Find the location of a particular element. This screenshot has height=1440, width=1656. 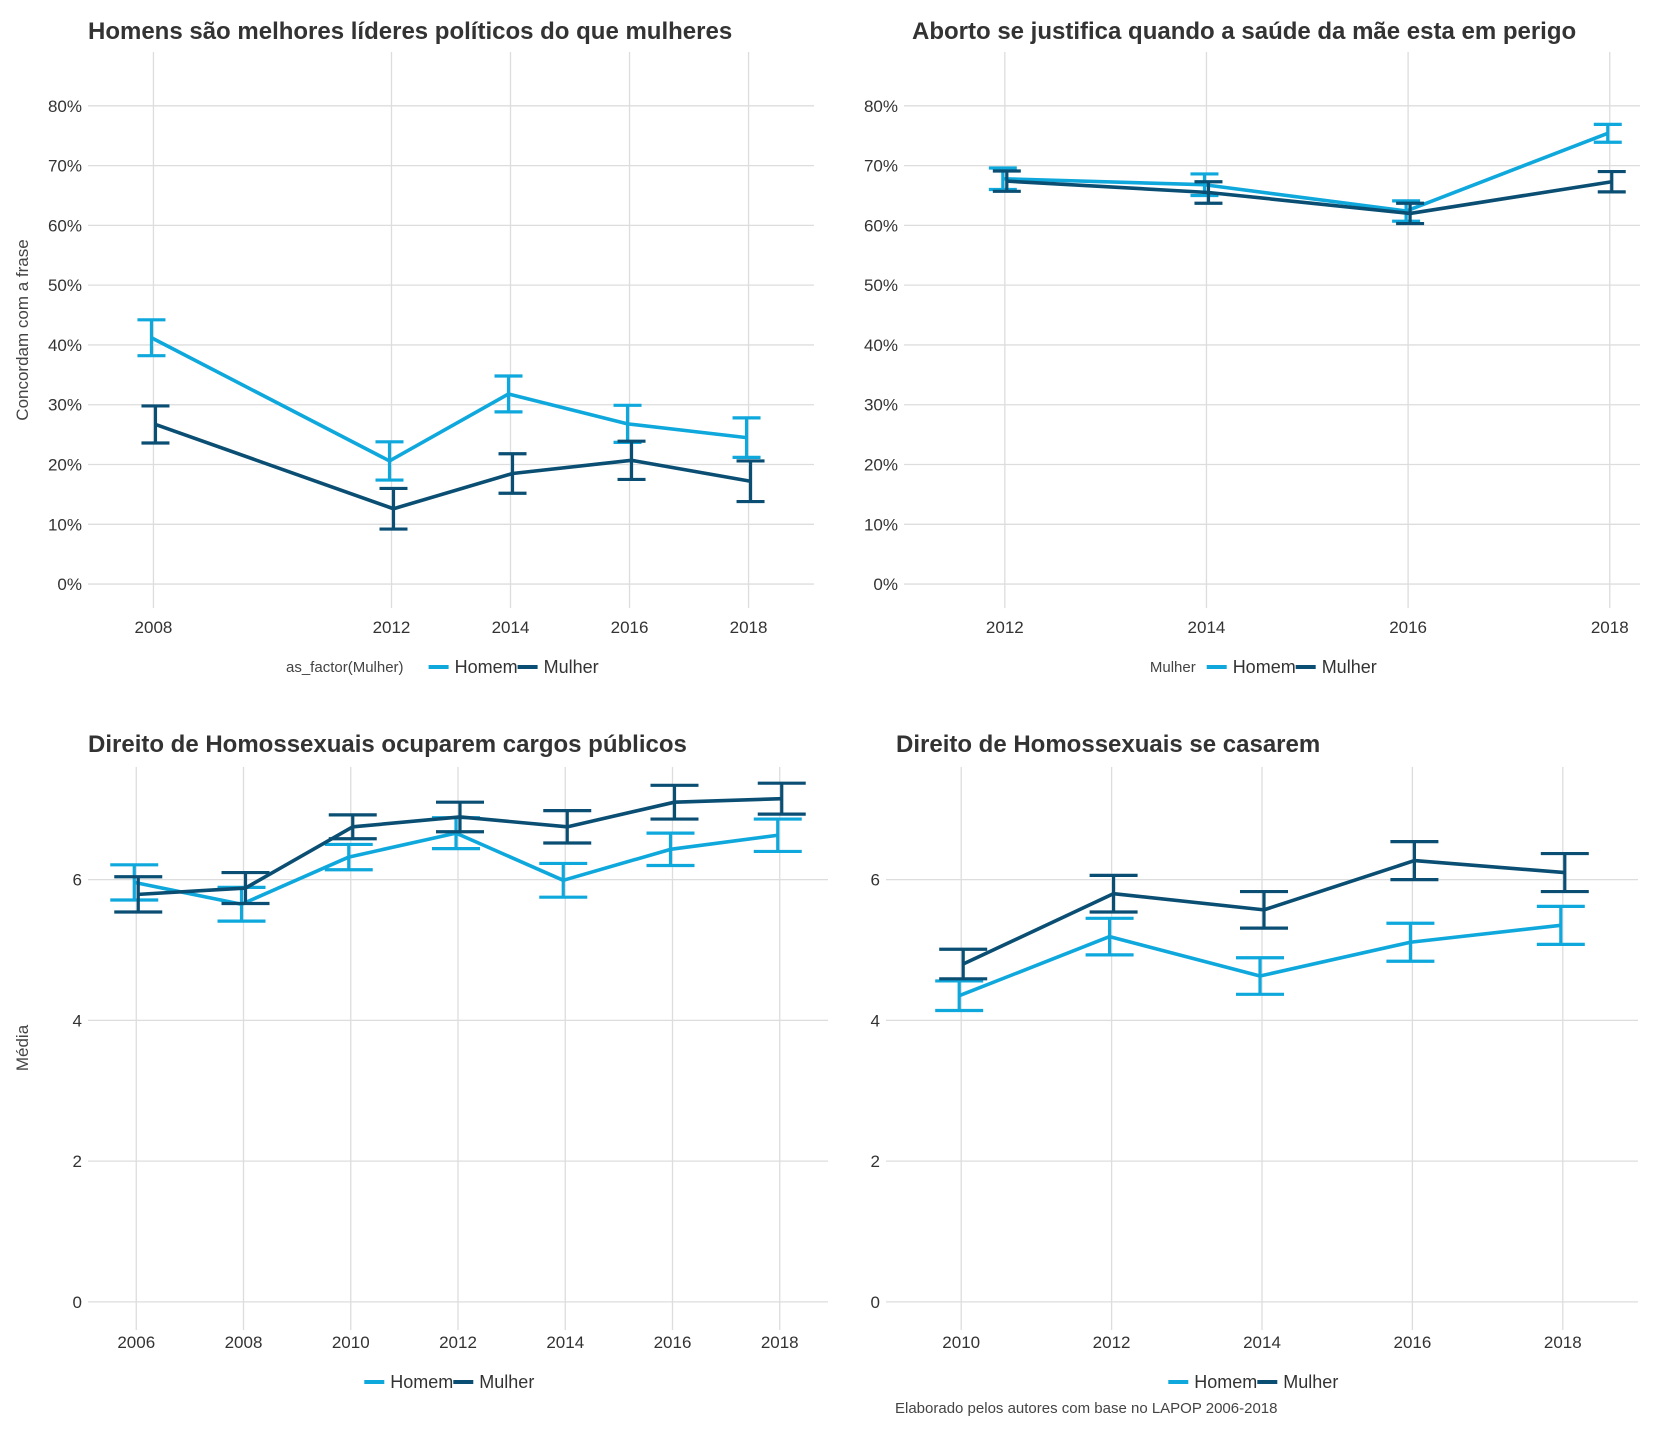

legend-title: as_factor(Mulher) is located at coordinates (345, 667).